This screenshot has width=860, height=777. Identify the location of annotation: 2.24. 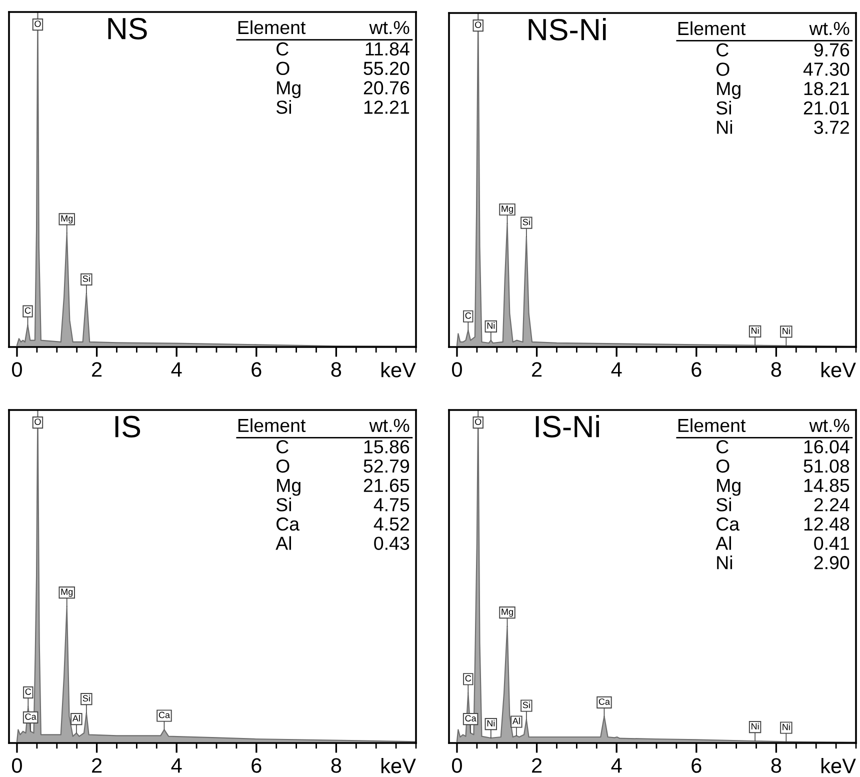
(832, 505).